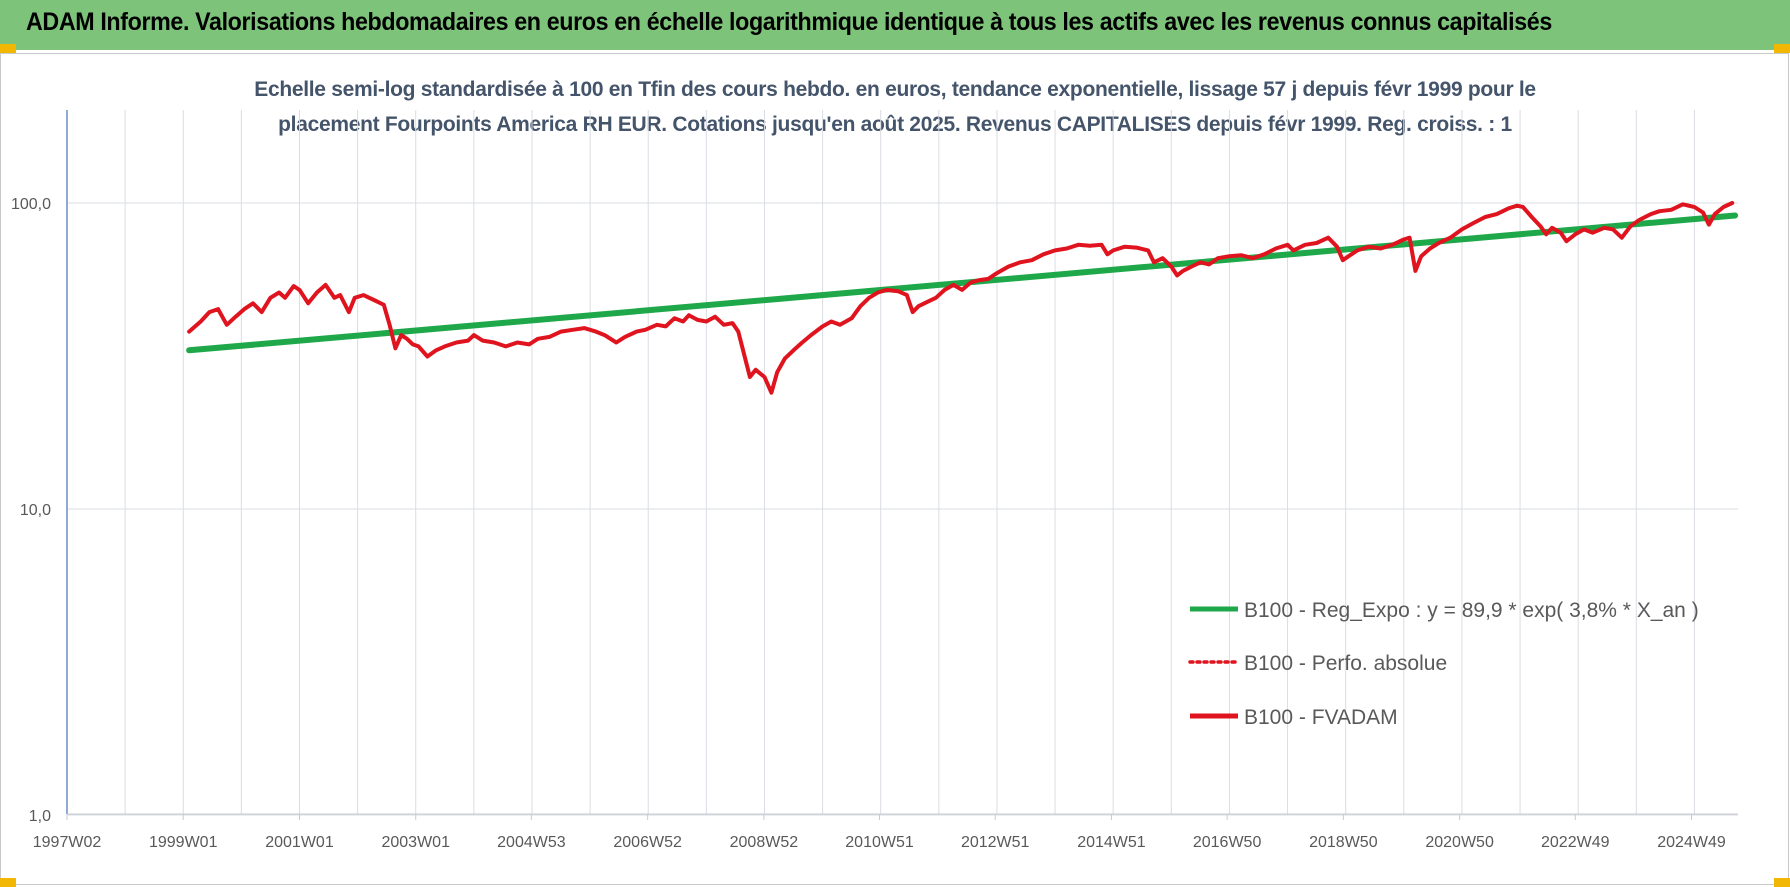  What do you see at coordinates (1691, 842) in the screenshot?
I see `x-tick-label: 2024W49` at bounding box center [1691, 842].